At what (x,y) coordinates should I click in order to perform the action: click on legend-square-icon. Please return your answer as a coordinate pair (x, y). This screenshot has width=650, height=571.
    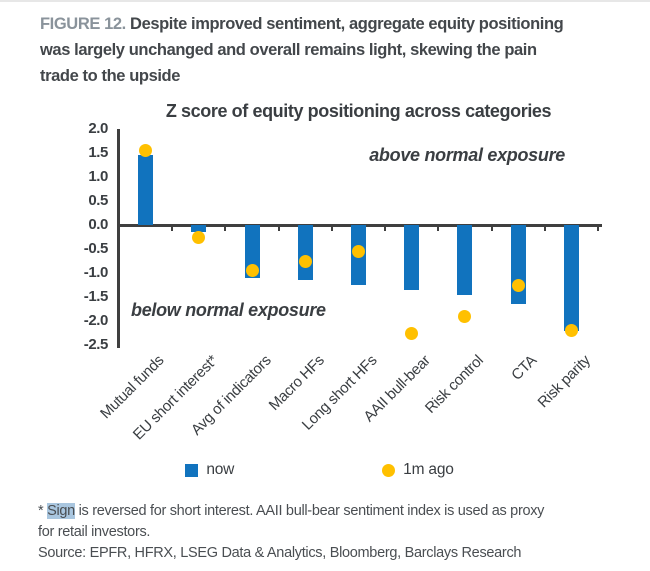
    Looking at the image, I should click on (192, 470).